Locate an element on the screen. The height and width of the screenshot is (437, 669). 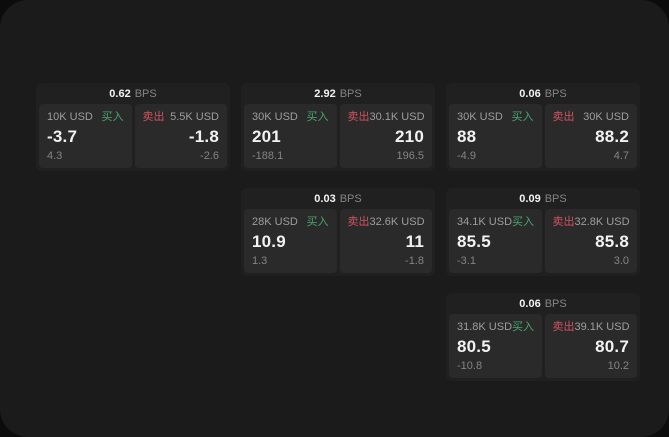
buy-sub-value: 4.3 is located at coordinates (55, 156).